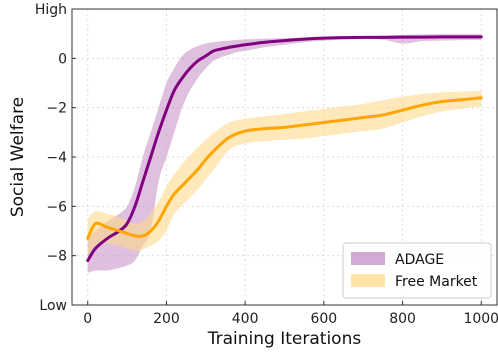 This screenshot has height=353, width=498. I want to click on x-tick-label: 600, so click(323, 319).